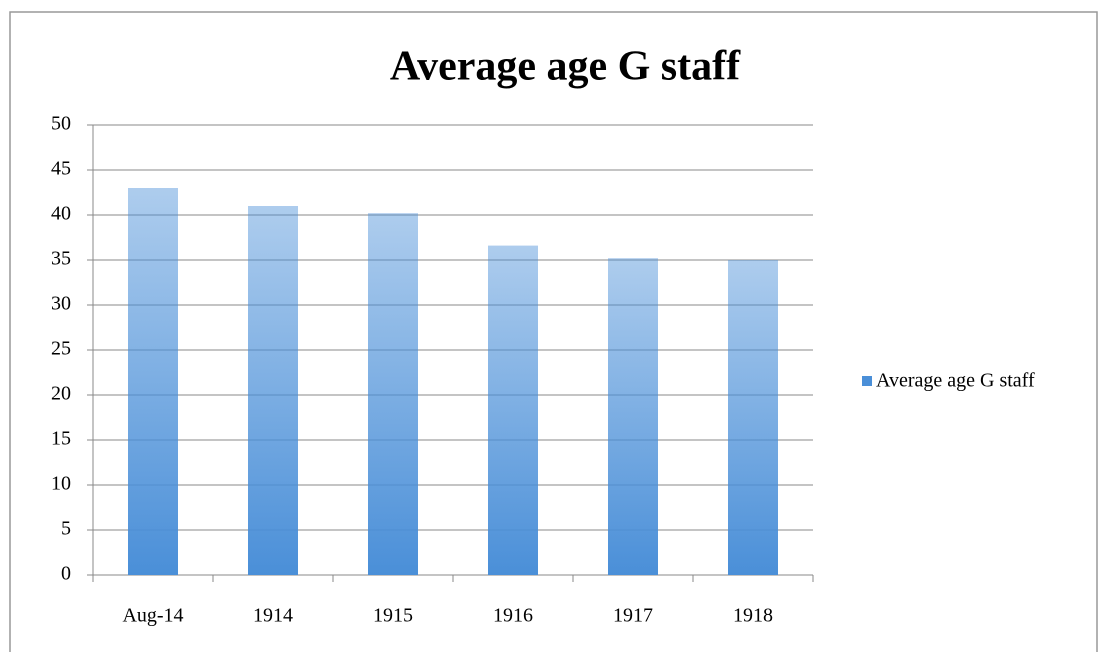 This screenshot has height=652, width=1104. Describe the element at coordinates (61, 349) in the screenshot. I see `y-tick-label: 25` at that location.